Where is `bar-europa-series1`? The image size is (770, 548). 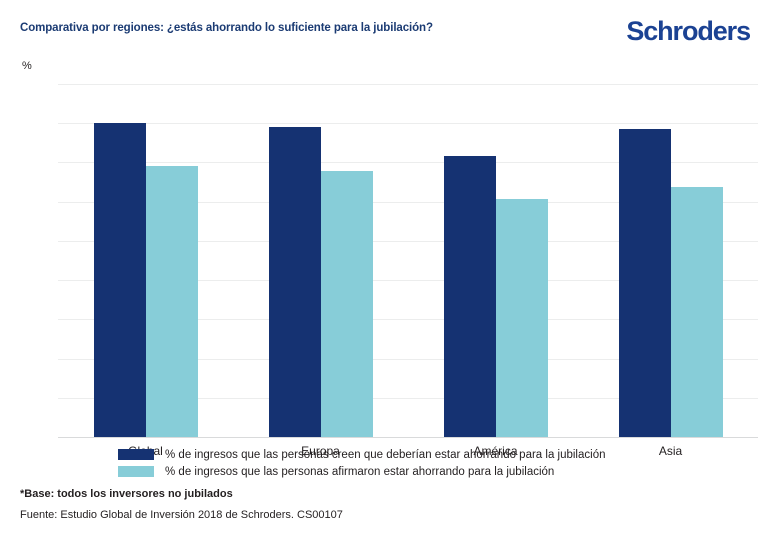 bar-europa-series1 is located at coordinates (294, 282).